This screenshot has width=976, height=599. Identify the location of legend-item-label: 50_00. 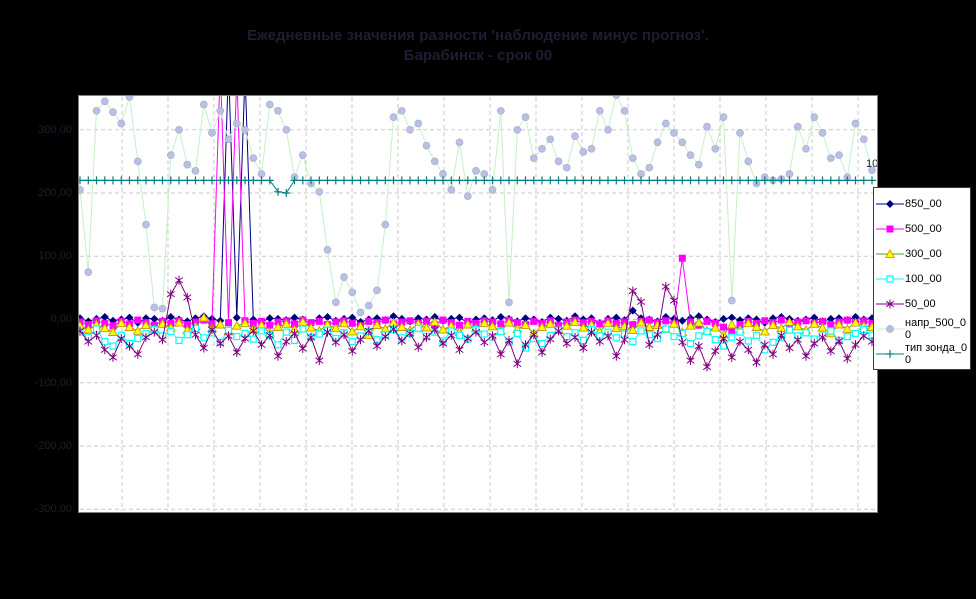
(920, 303).